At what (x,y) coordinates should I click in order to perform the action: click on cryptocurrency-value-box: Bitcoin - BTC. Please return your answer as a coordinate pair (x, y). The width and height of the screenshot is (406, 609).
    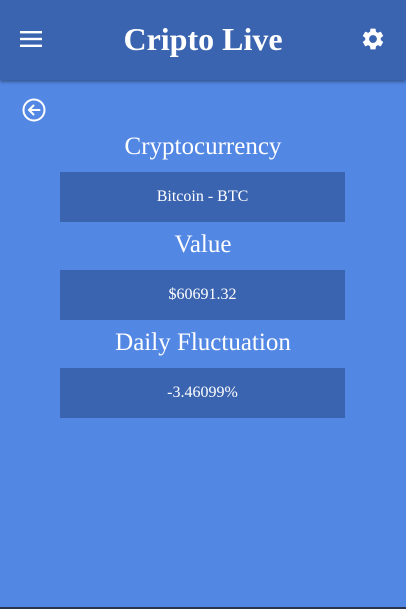
    Looking at the image, I should click on (202, 197).